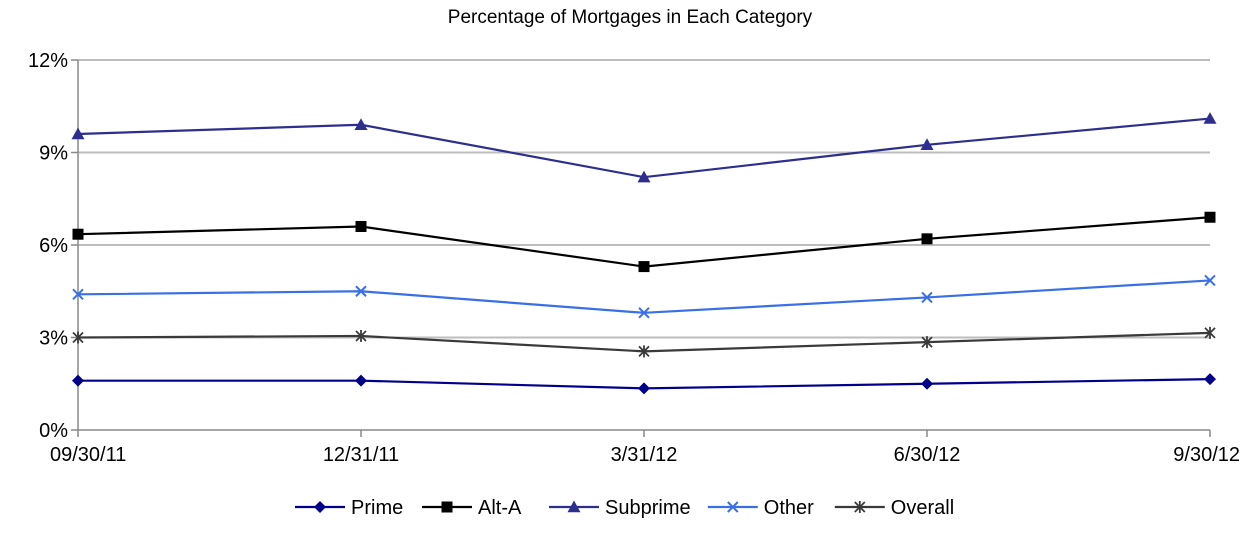 The width and height of the screenshot is (1260, 534). Describe the element at coordinates (500, 508) in the screenshot. I see `legend-label: Alt-A` at that location.